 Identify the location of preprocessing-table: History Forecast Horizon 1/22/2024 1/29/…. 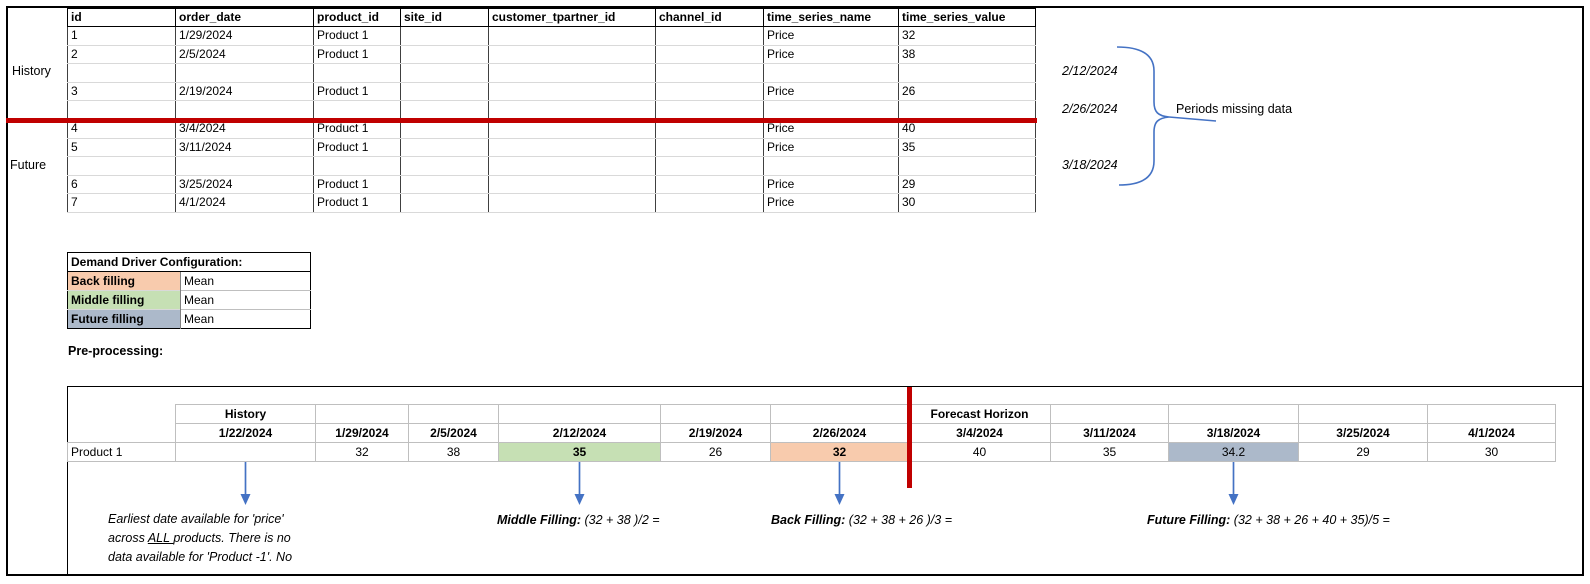
(811, 433).